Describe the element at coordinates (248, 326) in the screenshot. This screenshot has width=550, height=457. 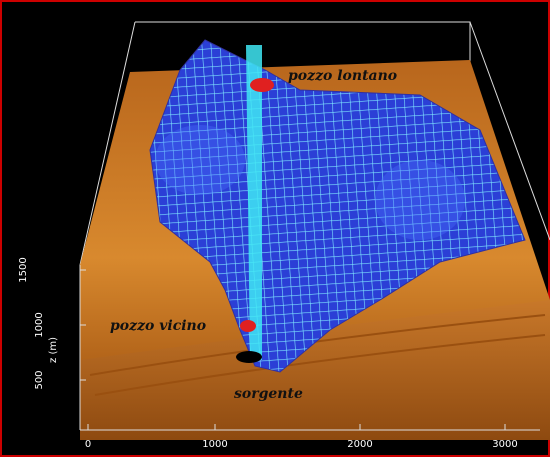
I see `near-well-marker` at that location.